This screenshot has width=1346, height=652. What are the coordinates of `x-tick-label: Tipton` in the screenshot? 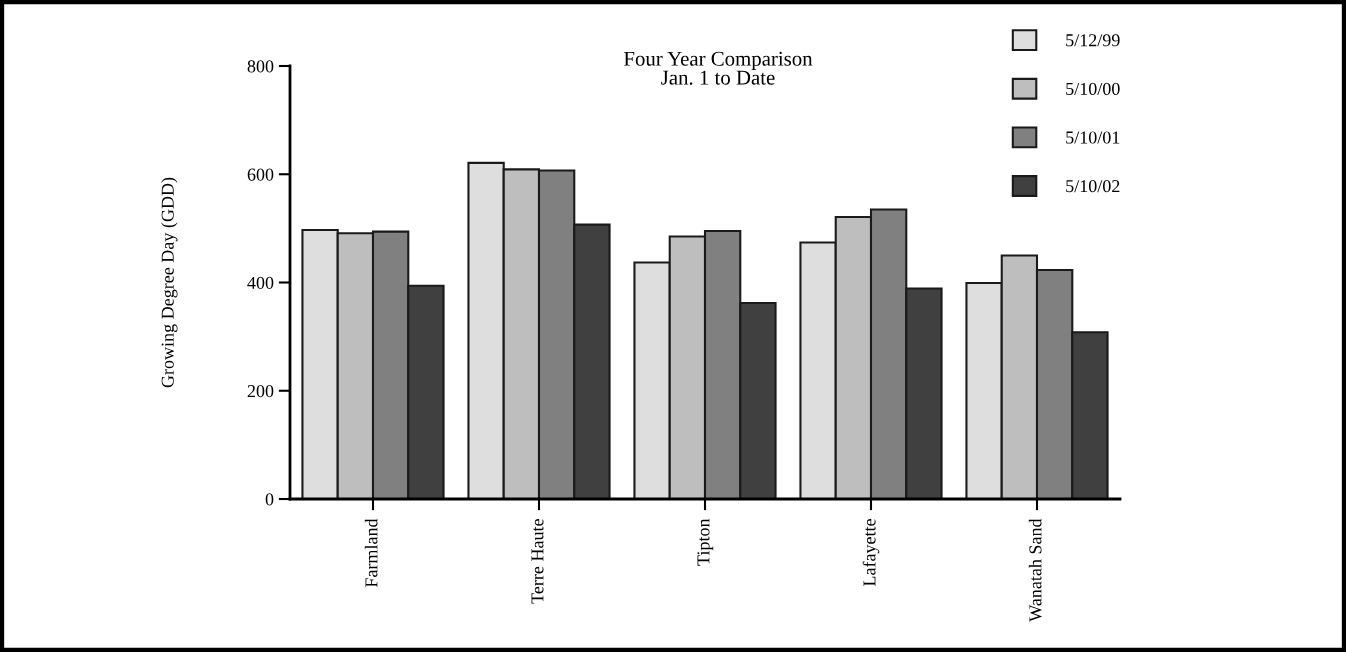 It's located at (705, 542).